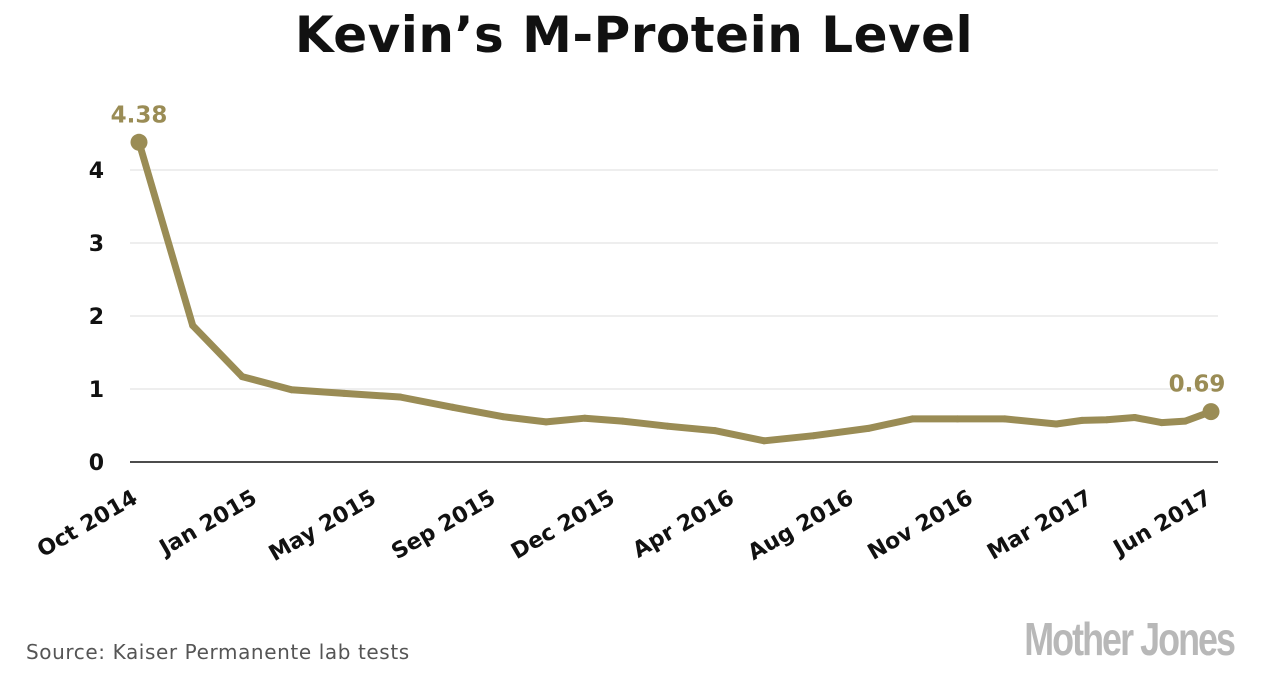  I want to click on x-tick-label: Dec 2015, so click(563, 525).